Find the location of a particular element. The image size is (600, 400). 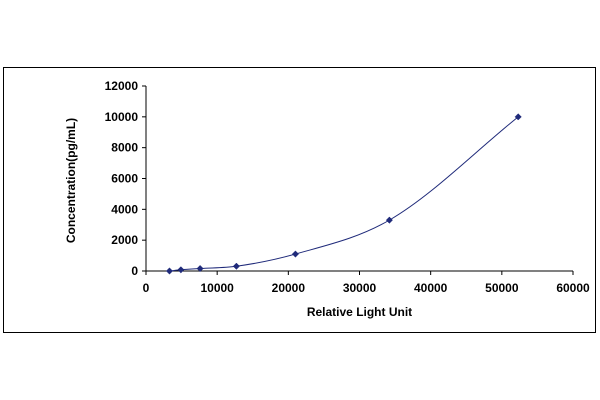

x-tick-label: 20000 is located at coordinates (289, 288).